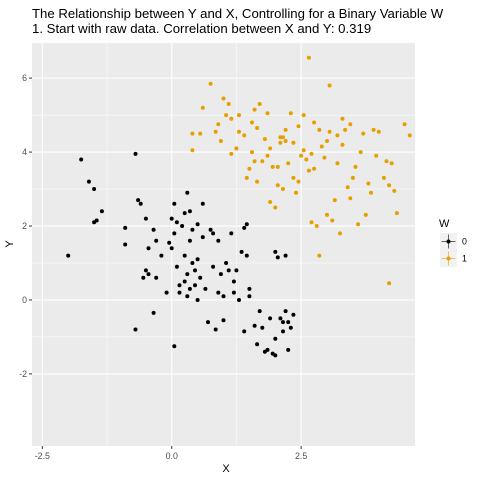 This screenshot has width=480, height=480. Describe the element at coordinates (42, 456) in the screenshot. I see `x-tick-label: -2.5` at that location.